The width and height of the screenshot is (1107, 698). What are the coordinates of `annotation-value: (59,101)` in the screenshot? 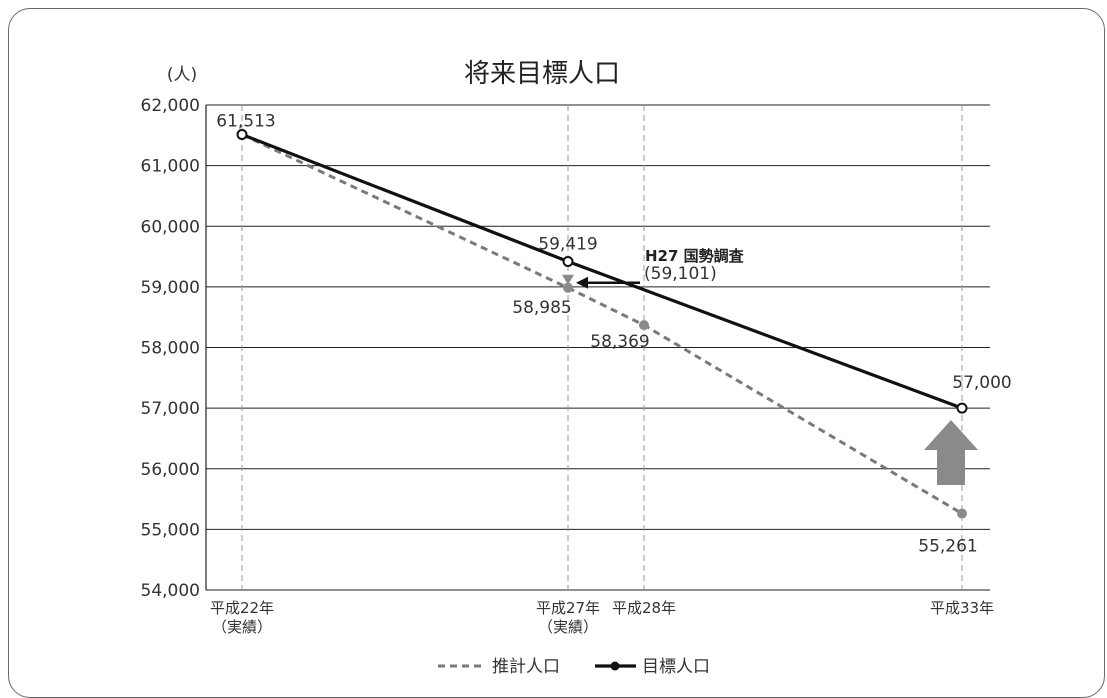 It's located at (680, 274).